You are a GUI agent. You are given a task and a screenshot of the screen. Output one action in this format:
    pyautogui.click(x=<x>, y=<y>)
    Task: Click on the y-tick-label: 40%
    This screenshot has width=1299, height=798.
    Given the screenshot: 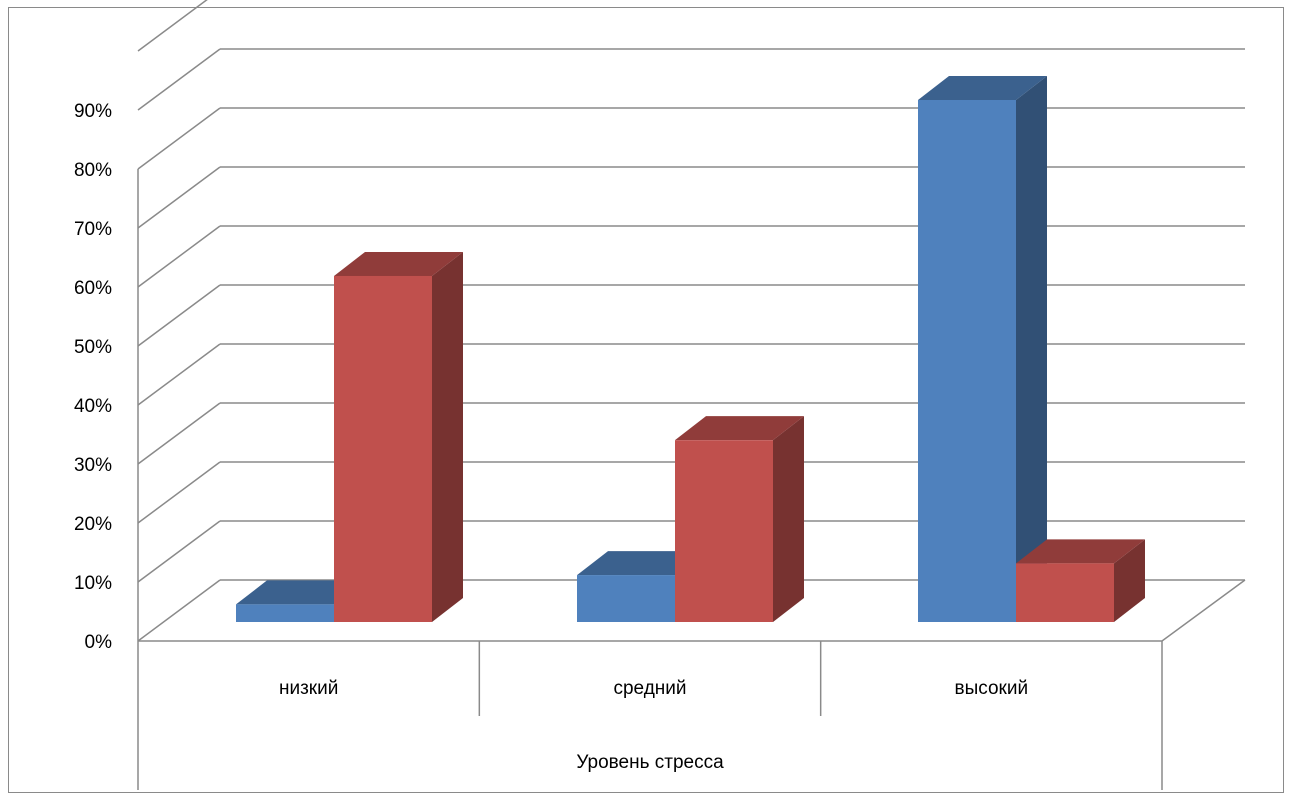 What is the action you would take?
    pyautogui.click(x=93, y=406)
    